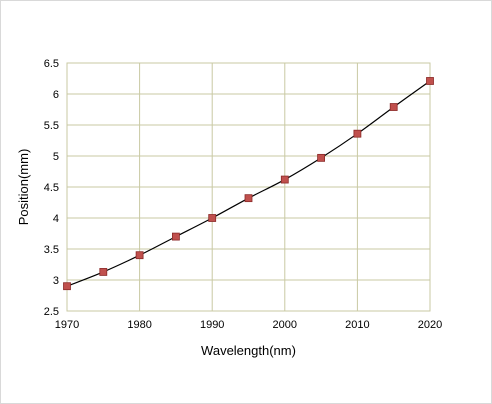 The height and width of the screenshot is (404, 492). I want to click on y-tick-label: 6.5, so click(51, 64).